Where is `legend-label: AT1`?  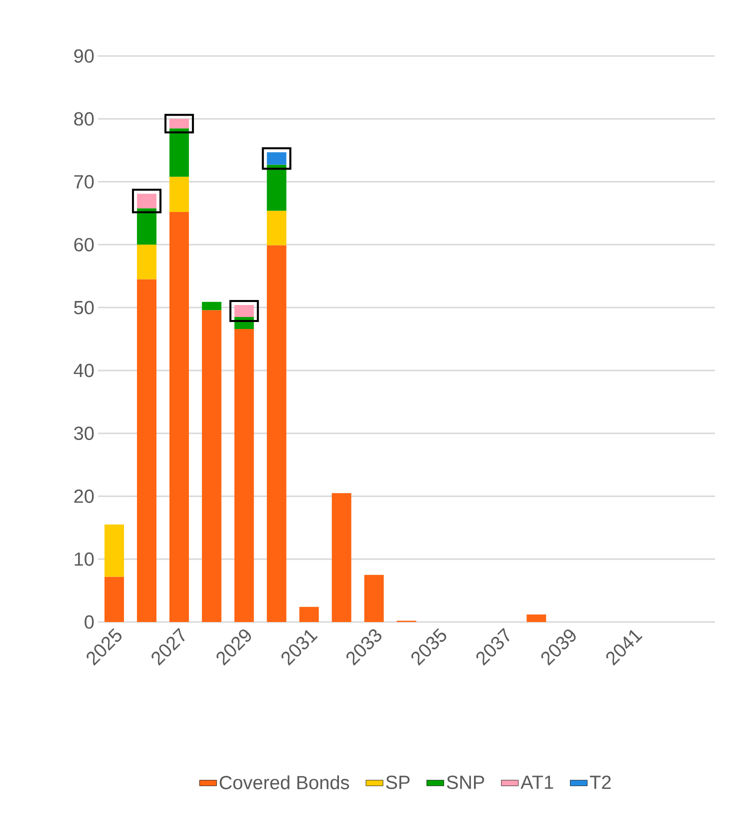
legend-label: AT1 is located at coordinates (537, 782).